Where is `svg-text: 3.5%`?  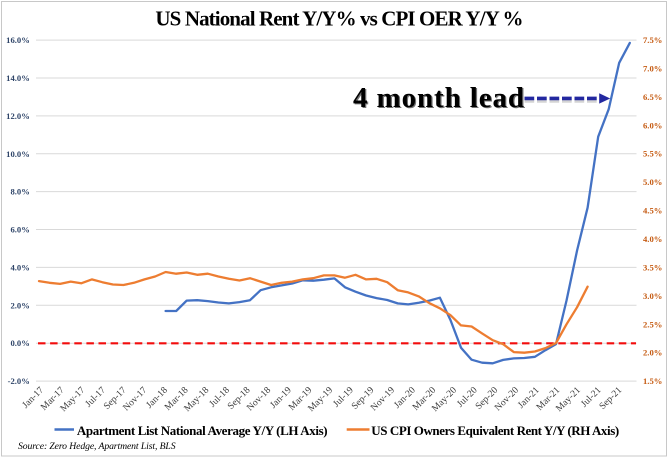
svg-text: 3.5% is located at coordinates (652, 267).